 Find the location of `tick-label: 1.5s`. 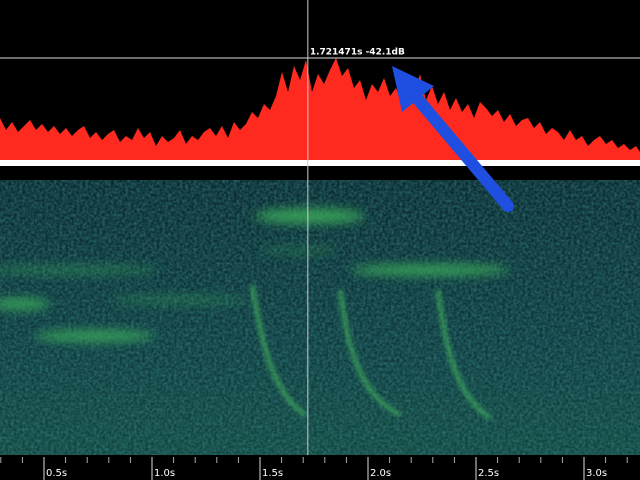

tick-label: 1.5s is located at coordinates (272, 473).